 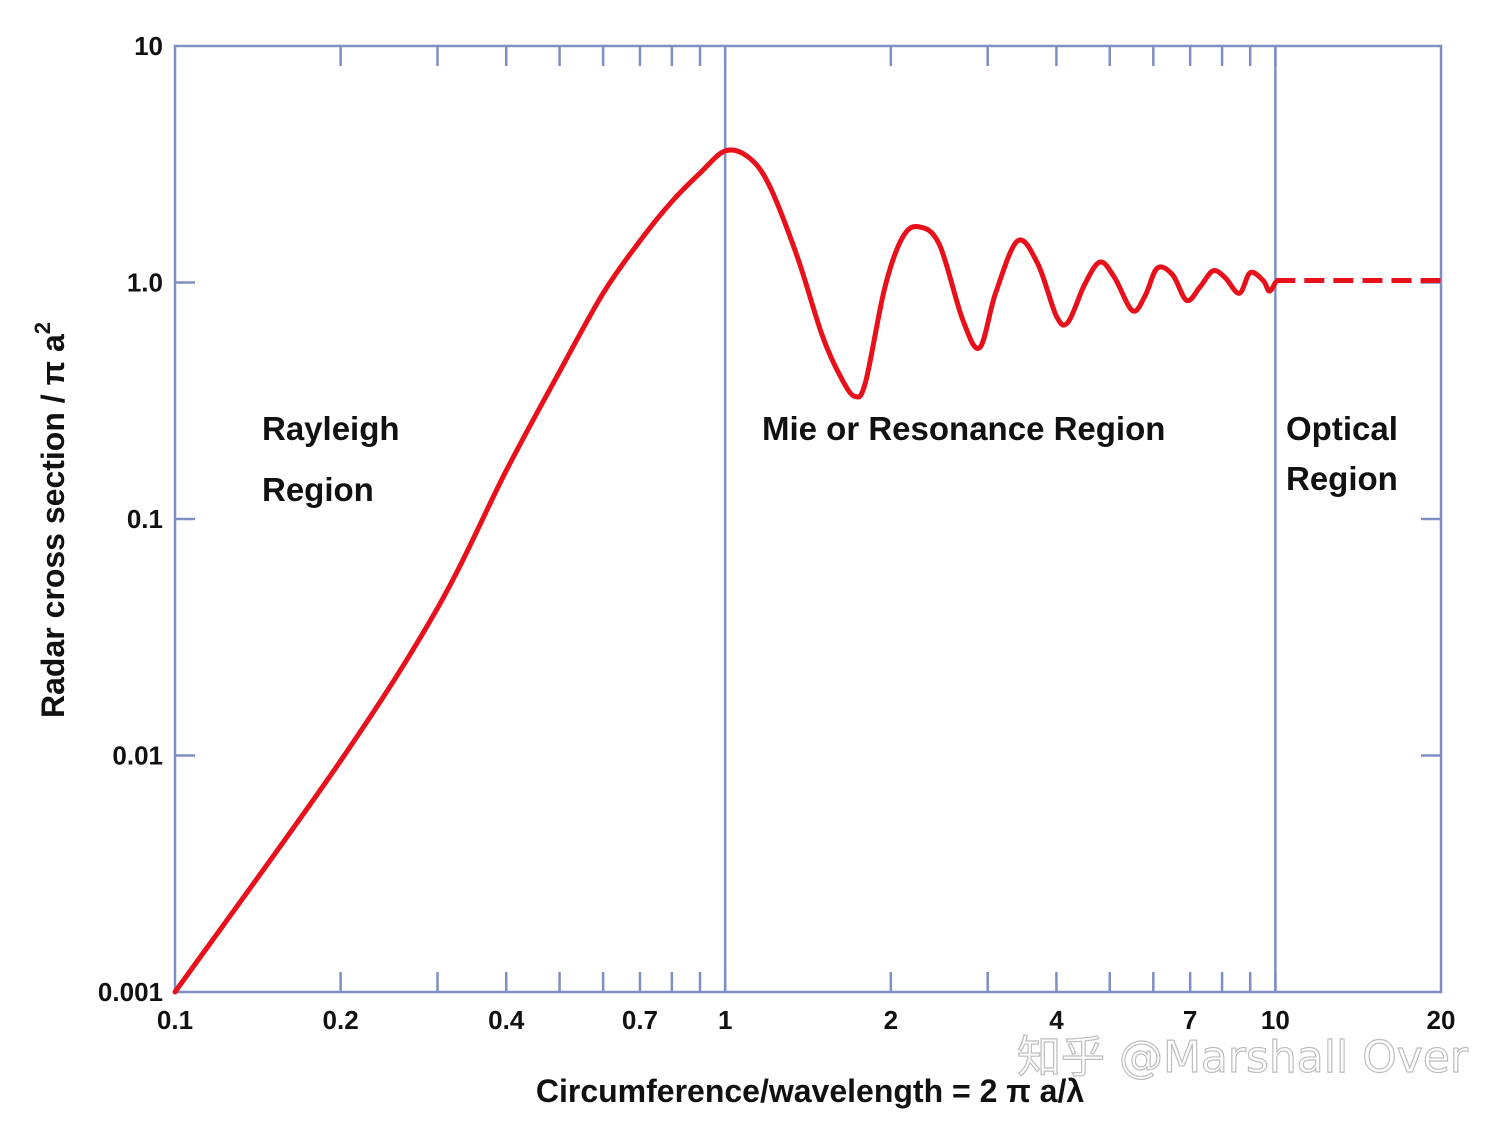 What do you see at coordinates (1275, 1020) in the screenshot?
I see `x-tick-label-8: 10` at bounding box center [1275, 1020].